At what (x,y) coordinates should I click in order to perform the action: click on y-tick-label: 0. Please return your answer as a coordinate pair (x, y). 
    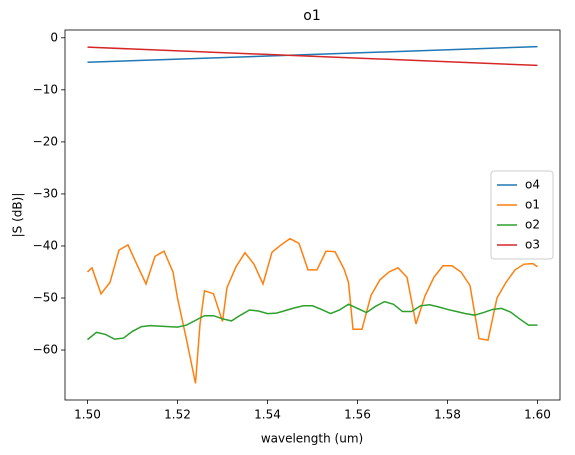
    Looking at the image, I should click on (54, 37).